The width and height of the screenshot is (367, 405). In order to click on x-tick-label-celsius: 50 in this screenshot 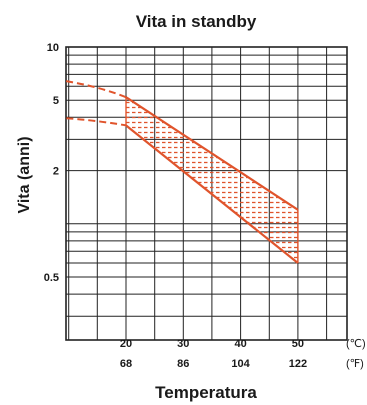, I will do `click(298, 344)`.